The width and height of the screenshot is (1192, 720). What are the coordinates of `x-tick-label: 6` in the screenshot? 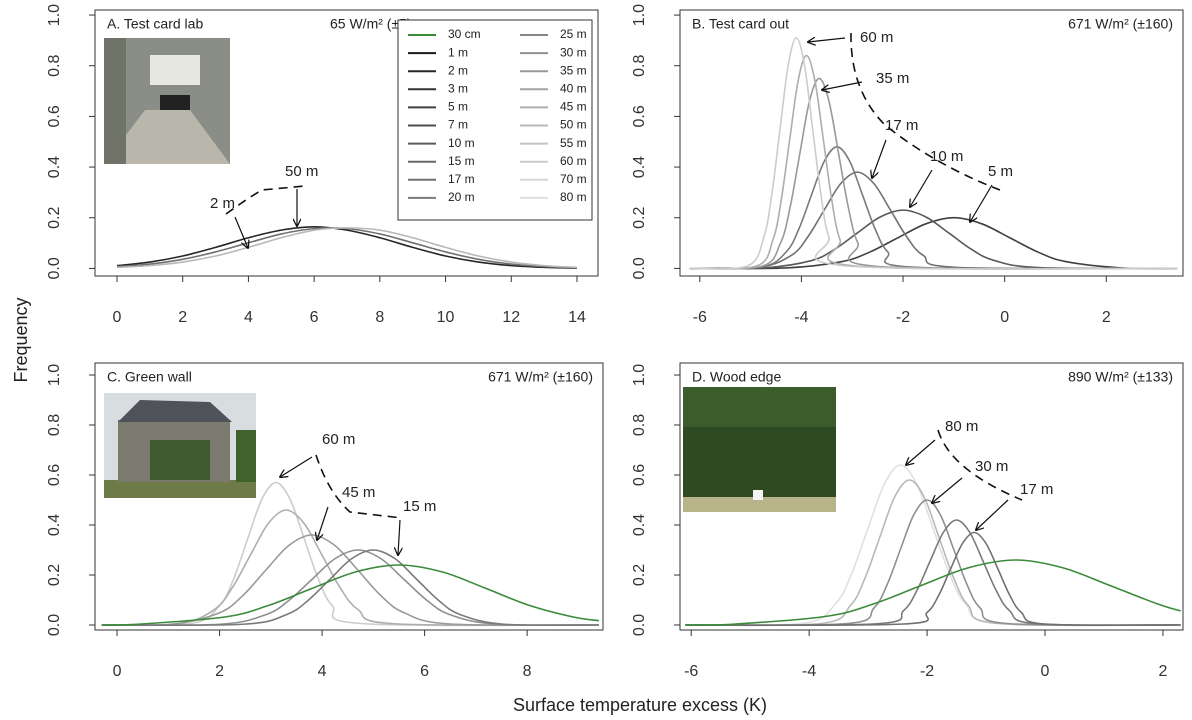 It's located at (424, 671).